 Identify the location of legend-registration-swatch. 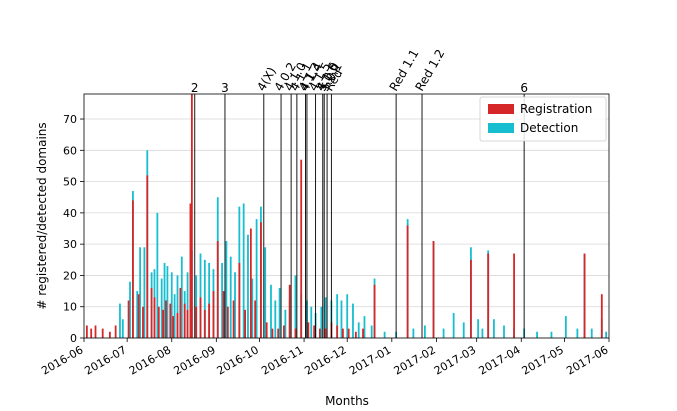
(501, 109).